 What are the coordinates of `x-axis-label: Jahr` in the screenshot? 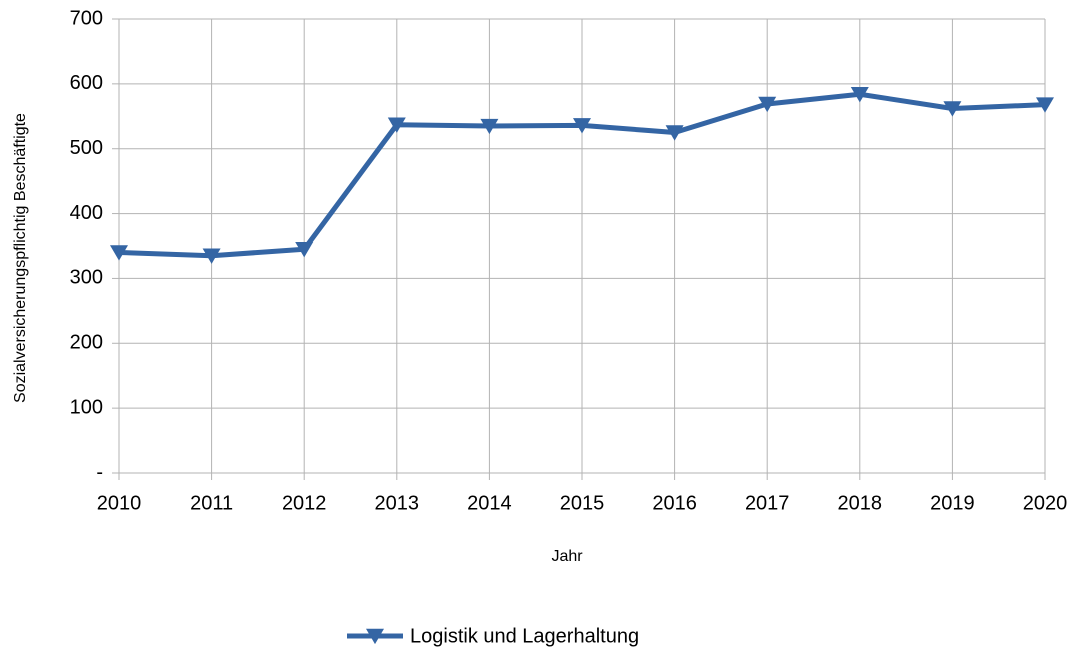 It's located at (567, 556).